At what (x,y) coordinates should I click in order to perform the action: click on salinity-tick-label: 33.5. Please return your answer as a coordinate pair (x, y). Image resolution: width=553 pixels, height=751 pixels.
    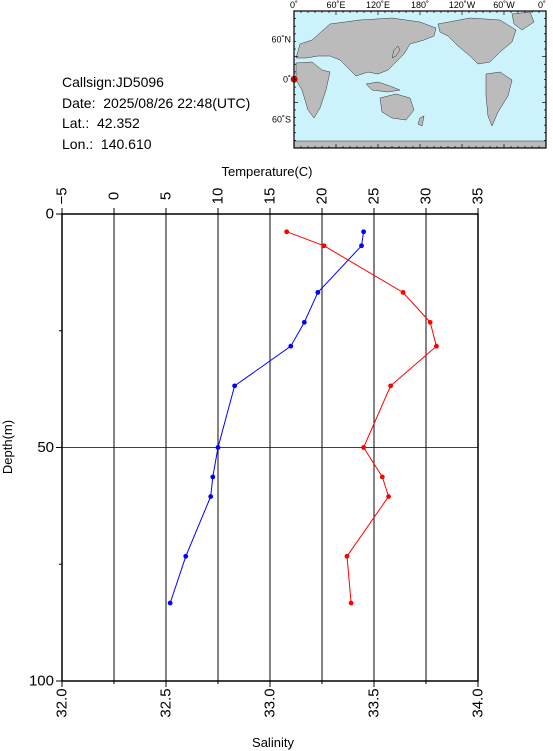
    Looking at the image, I should click on (374, 702).